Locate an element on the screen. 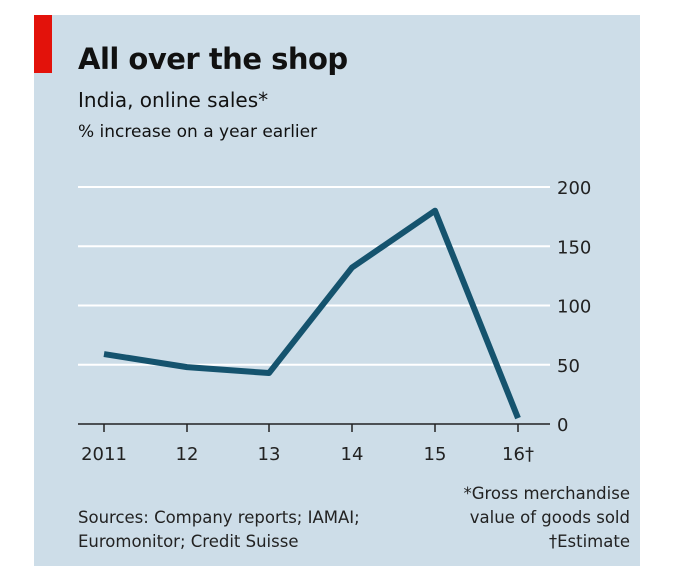 Image resolution: width=674 pixels, height=580 pixels. y-tick-label: 200 is located at coordinates (574, 188).